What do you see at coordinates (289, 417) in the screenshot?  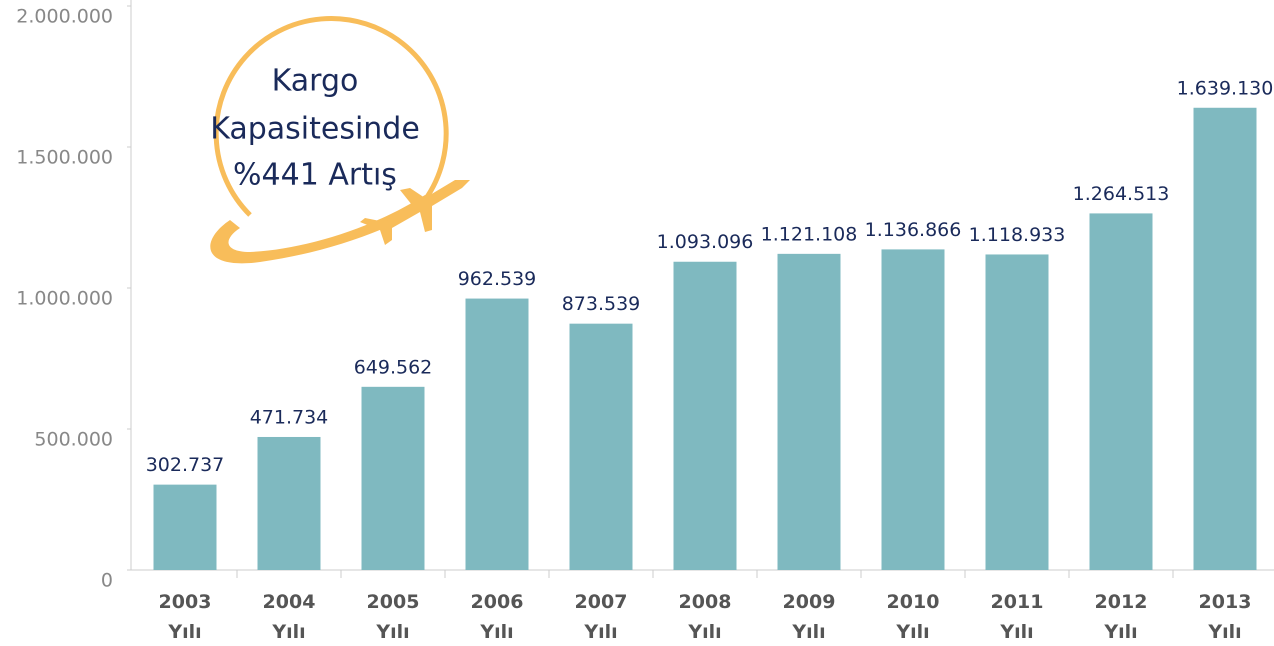 I see `value-label: 471.734` at bounding box center [289, 417].